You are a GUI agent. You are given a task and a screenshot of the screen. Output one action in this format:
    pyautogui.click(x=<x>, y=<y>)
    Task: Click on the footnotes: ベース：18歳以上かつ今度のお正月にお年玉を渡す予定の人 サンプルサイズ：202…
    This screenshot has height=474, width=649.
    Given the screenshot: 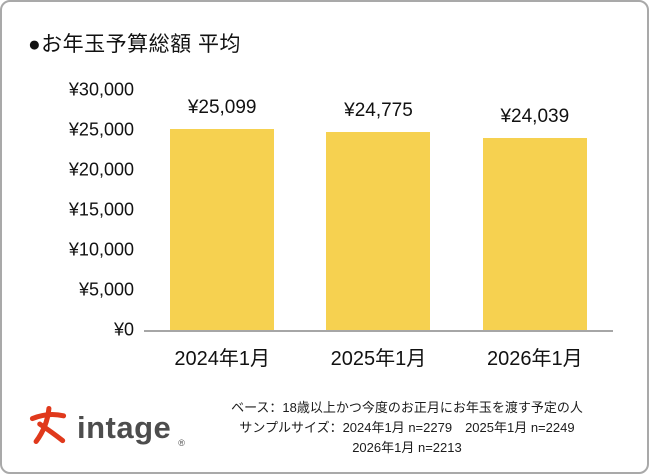 What is the action you would take?
    pyautogui.click(x=416, y=428)
    